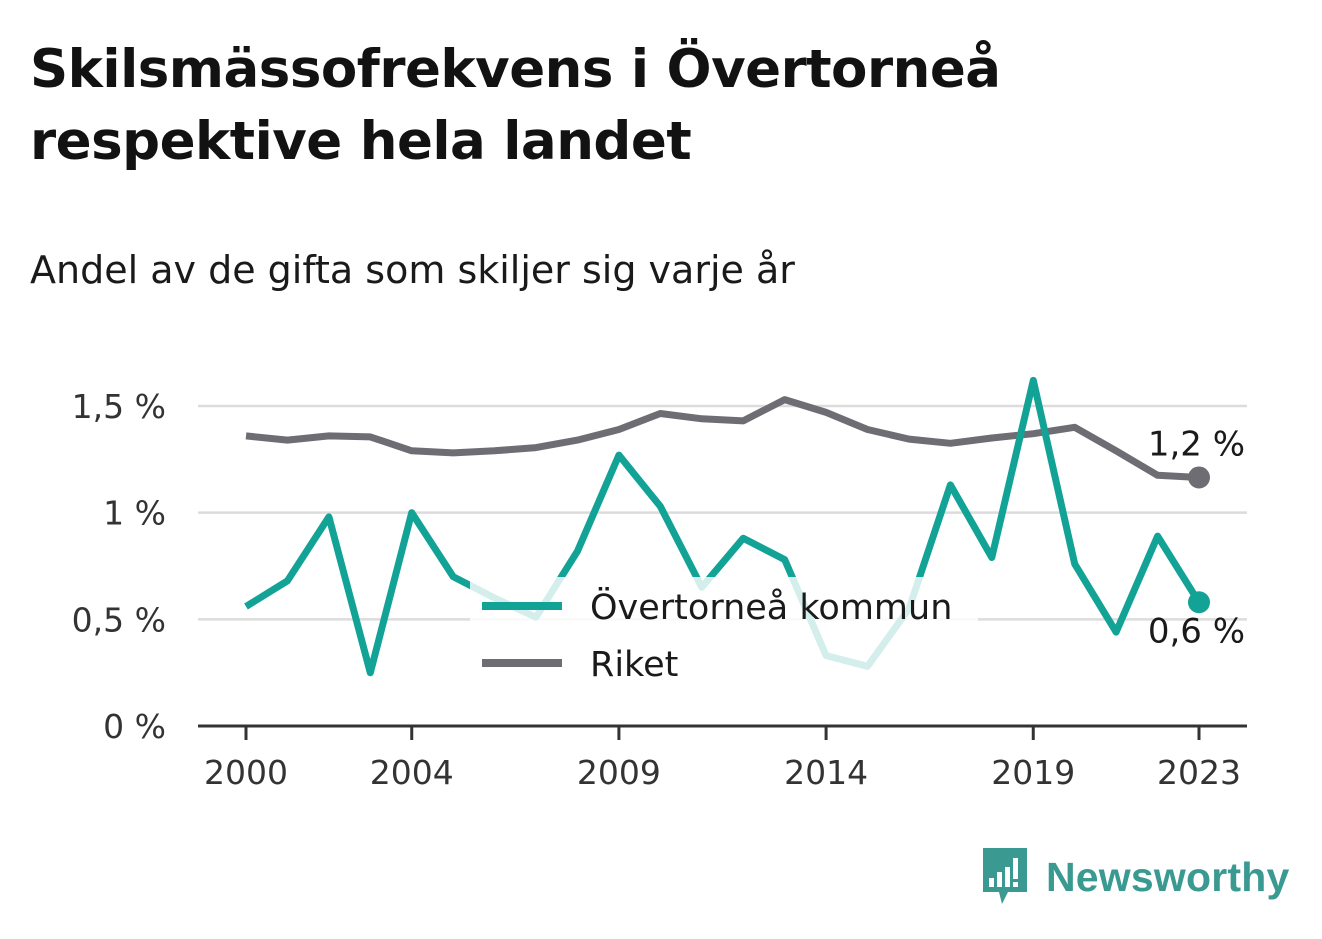 This screenshot has width=1322, height=939. What do you see at coordinates (1199, 602) in the screenshot?
I see `end-marker-overtornea` at bounding box center [1199, 602].